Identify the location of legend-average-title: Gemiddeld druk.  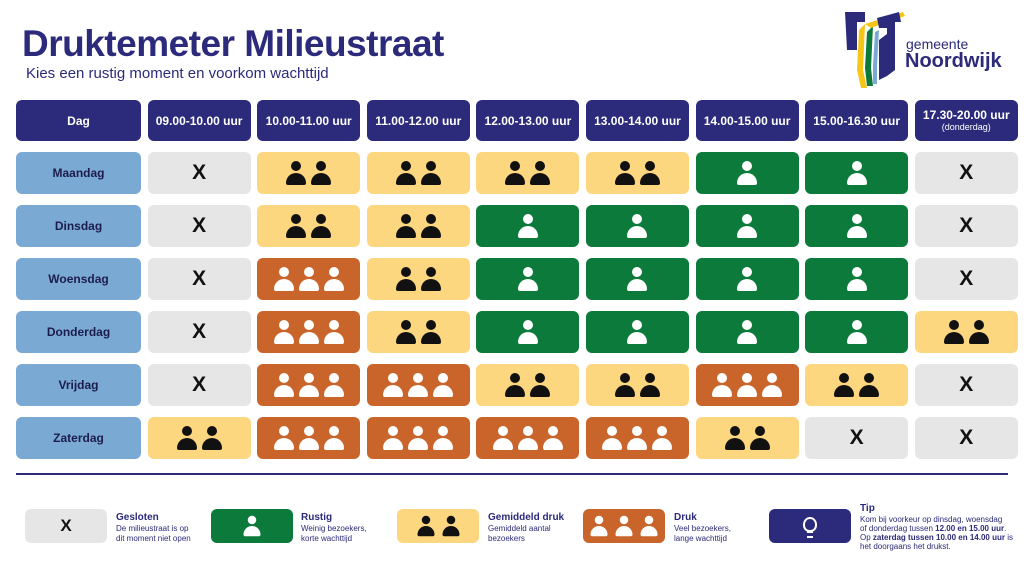
(526, 517).